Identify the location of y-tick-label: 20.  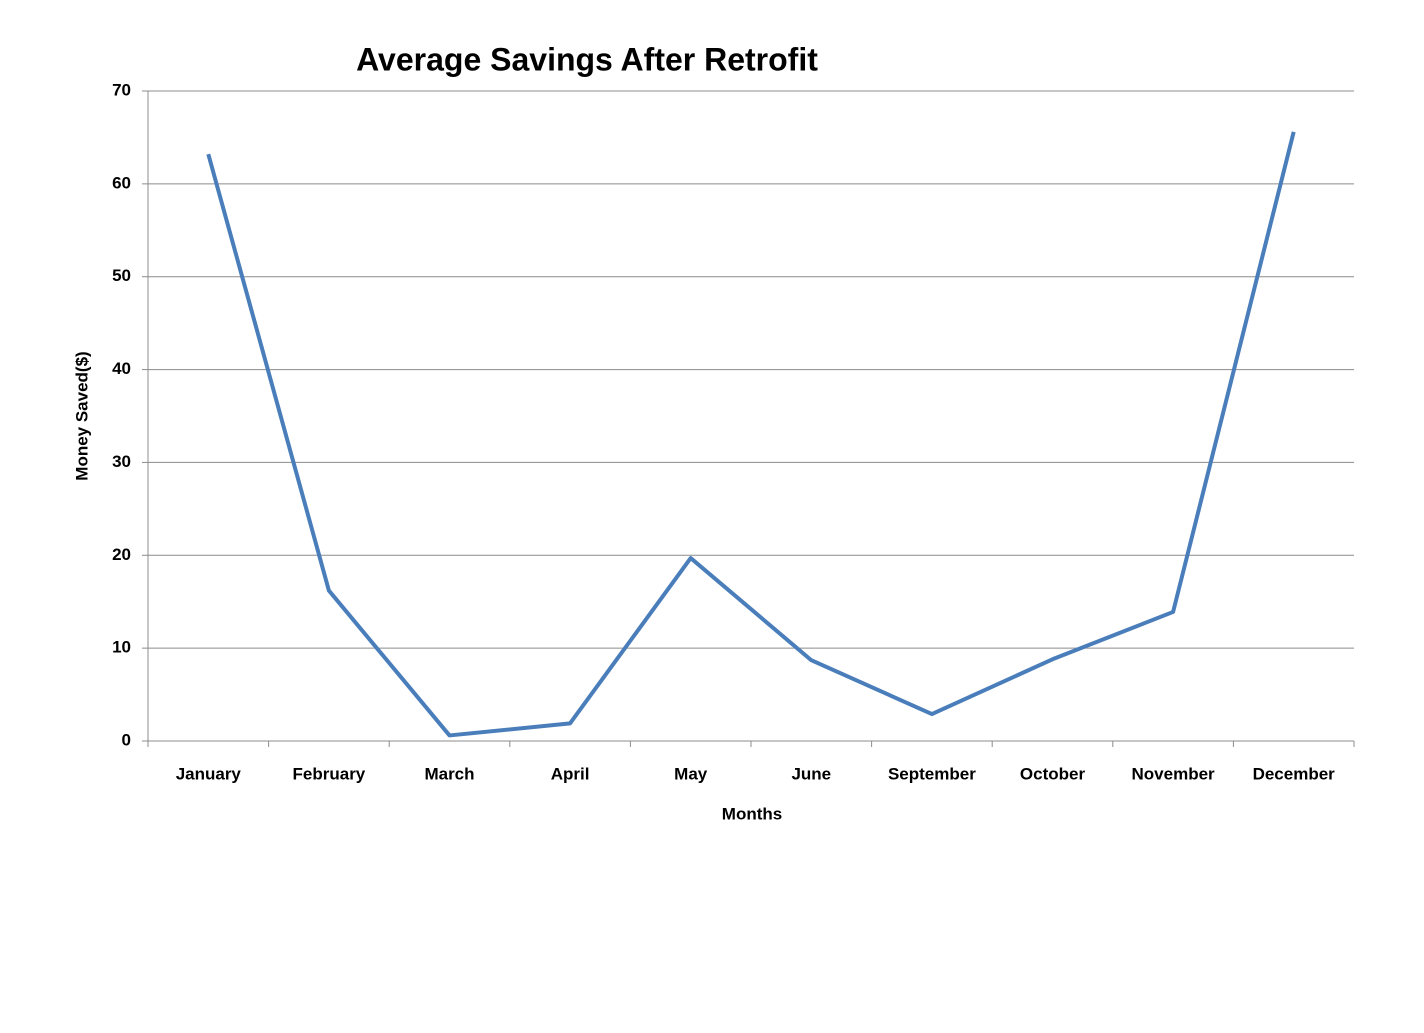
(121, 554).